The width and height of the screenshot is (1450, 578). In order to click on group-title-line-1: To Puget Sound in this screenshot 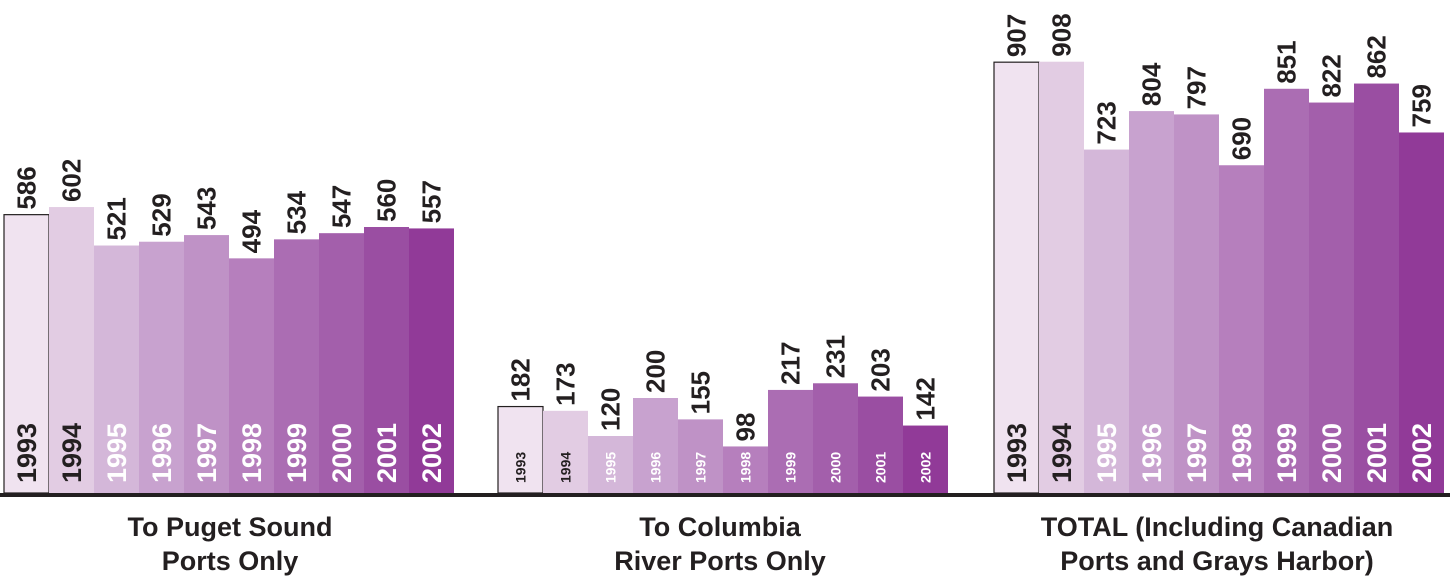, I will do `click(230, 527)`.